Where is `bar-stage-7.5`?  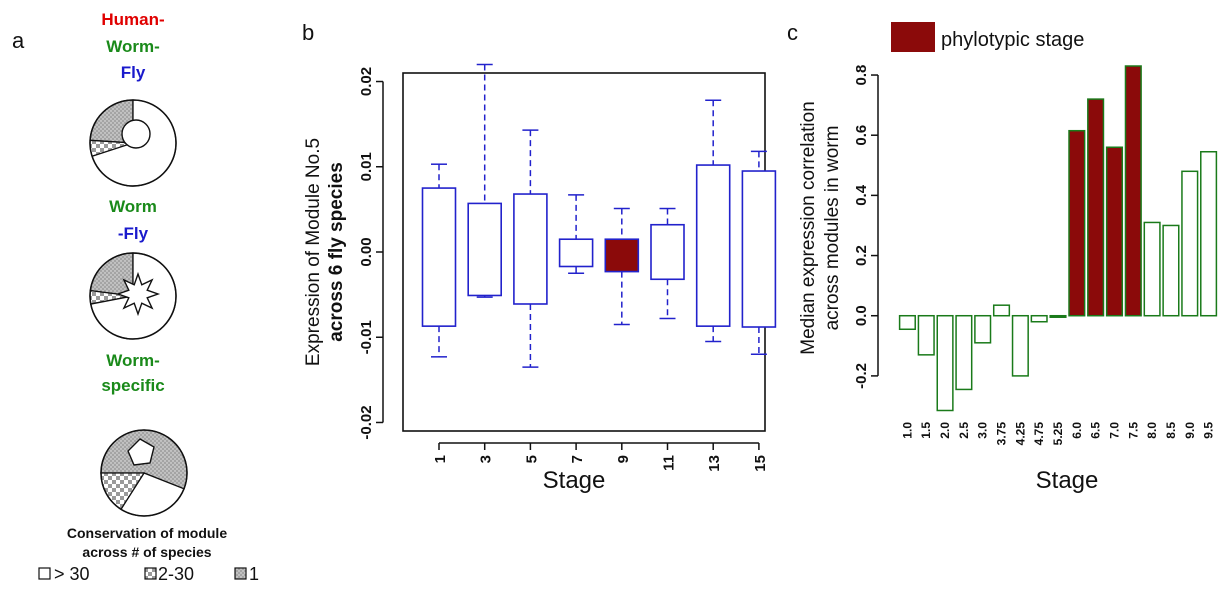 bar-stage-7.5 is located at coordinates (1133, 191).